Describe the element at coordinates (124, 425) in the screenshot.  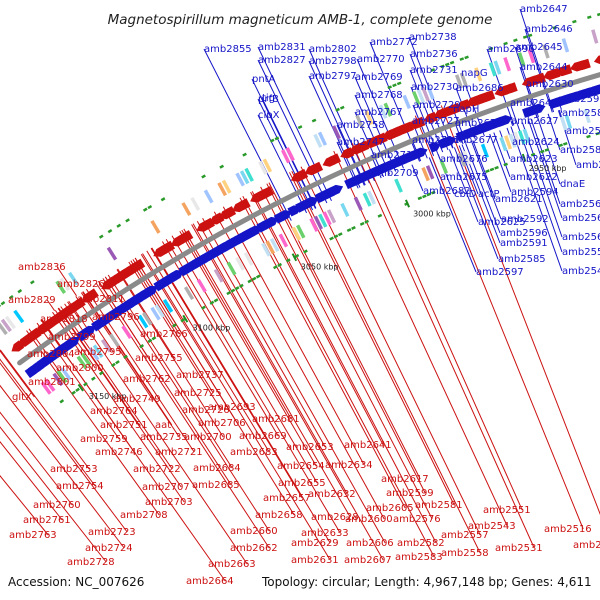
I see `reverse-gene-label: amb2751` at that location.